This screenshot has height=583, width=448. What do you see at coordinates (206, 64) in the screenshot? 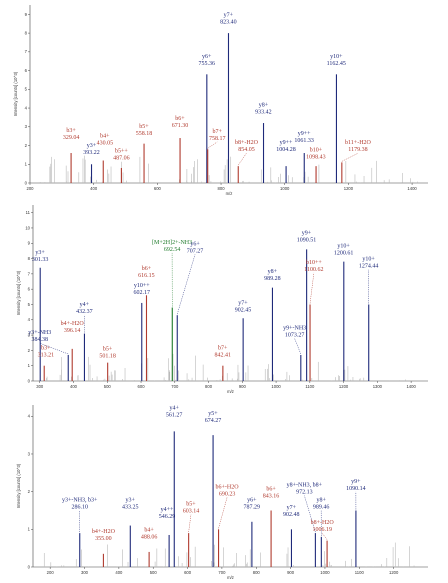
I see `peak-mz-value: 755.36` at bounding box center [206, 64].